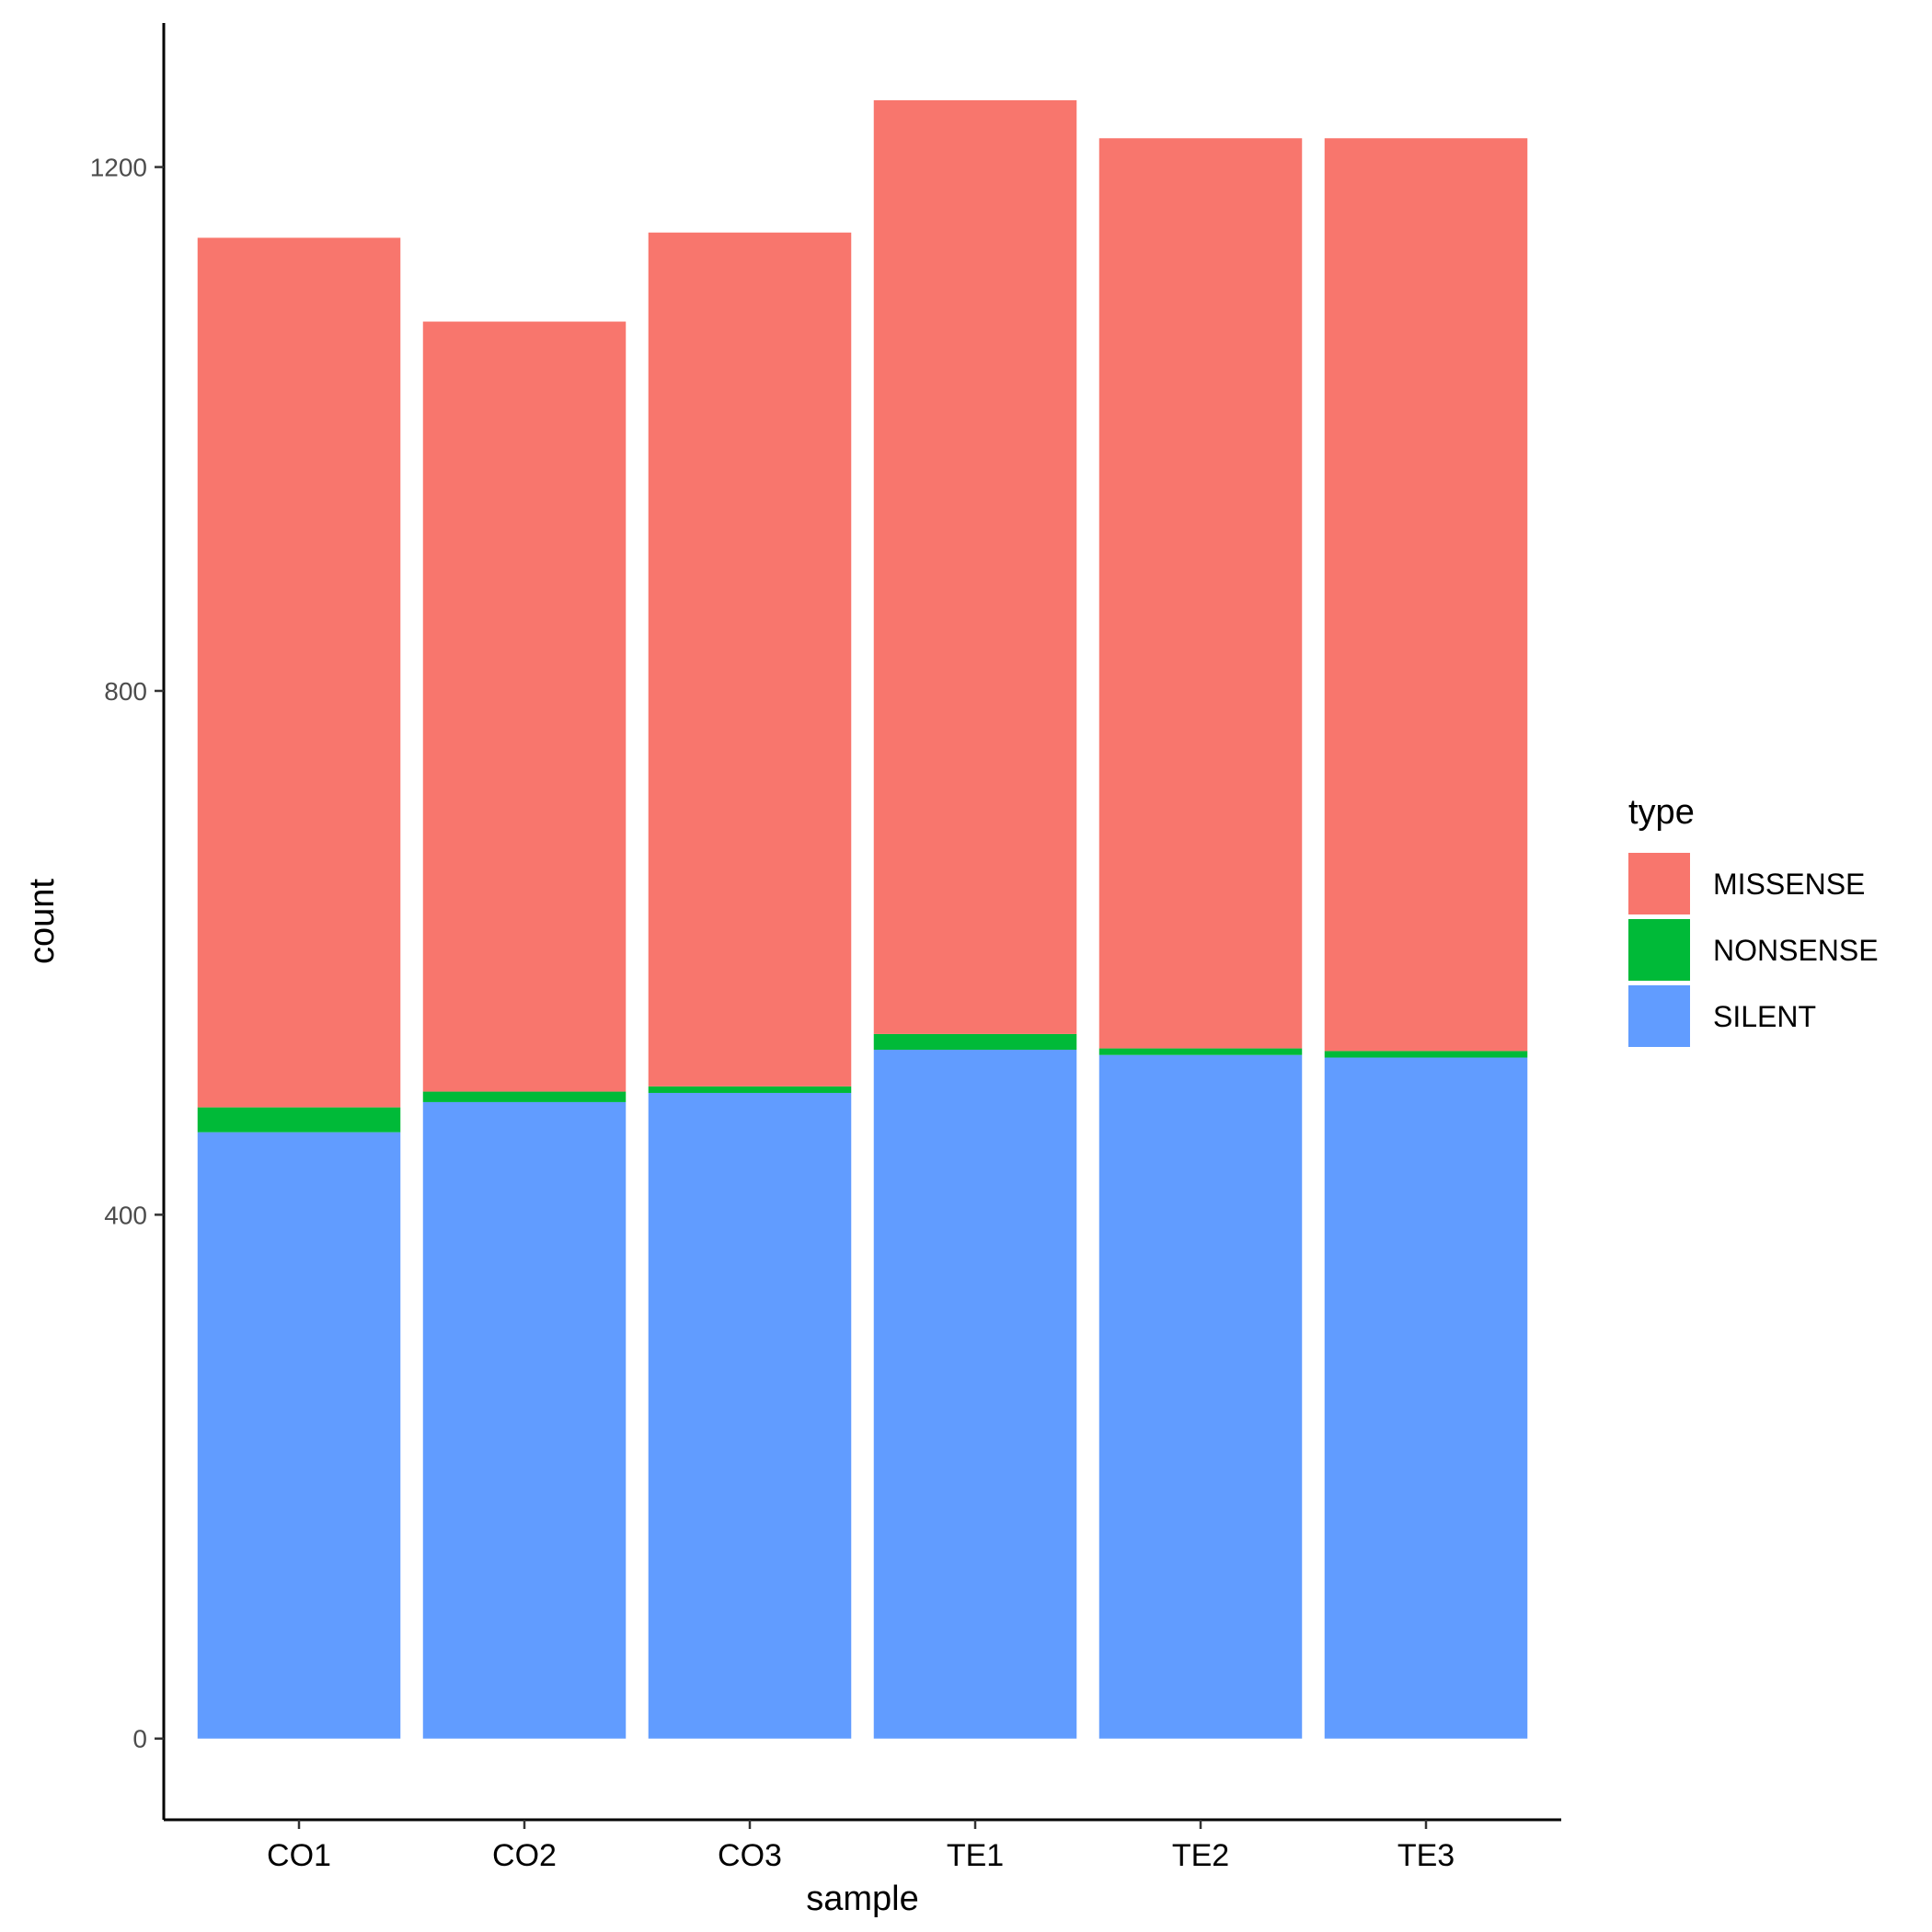 This screenshot has height=1932, width=1932. What do you see at coordinates (750, 1089) in the screenshot?
I see `bar-co3-nonsense` at bounding box center [750, 1089].